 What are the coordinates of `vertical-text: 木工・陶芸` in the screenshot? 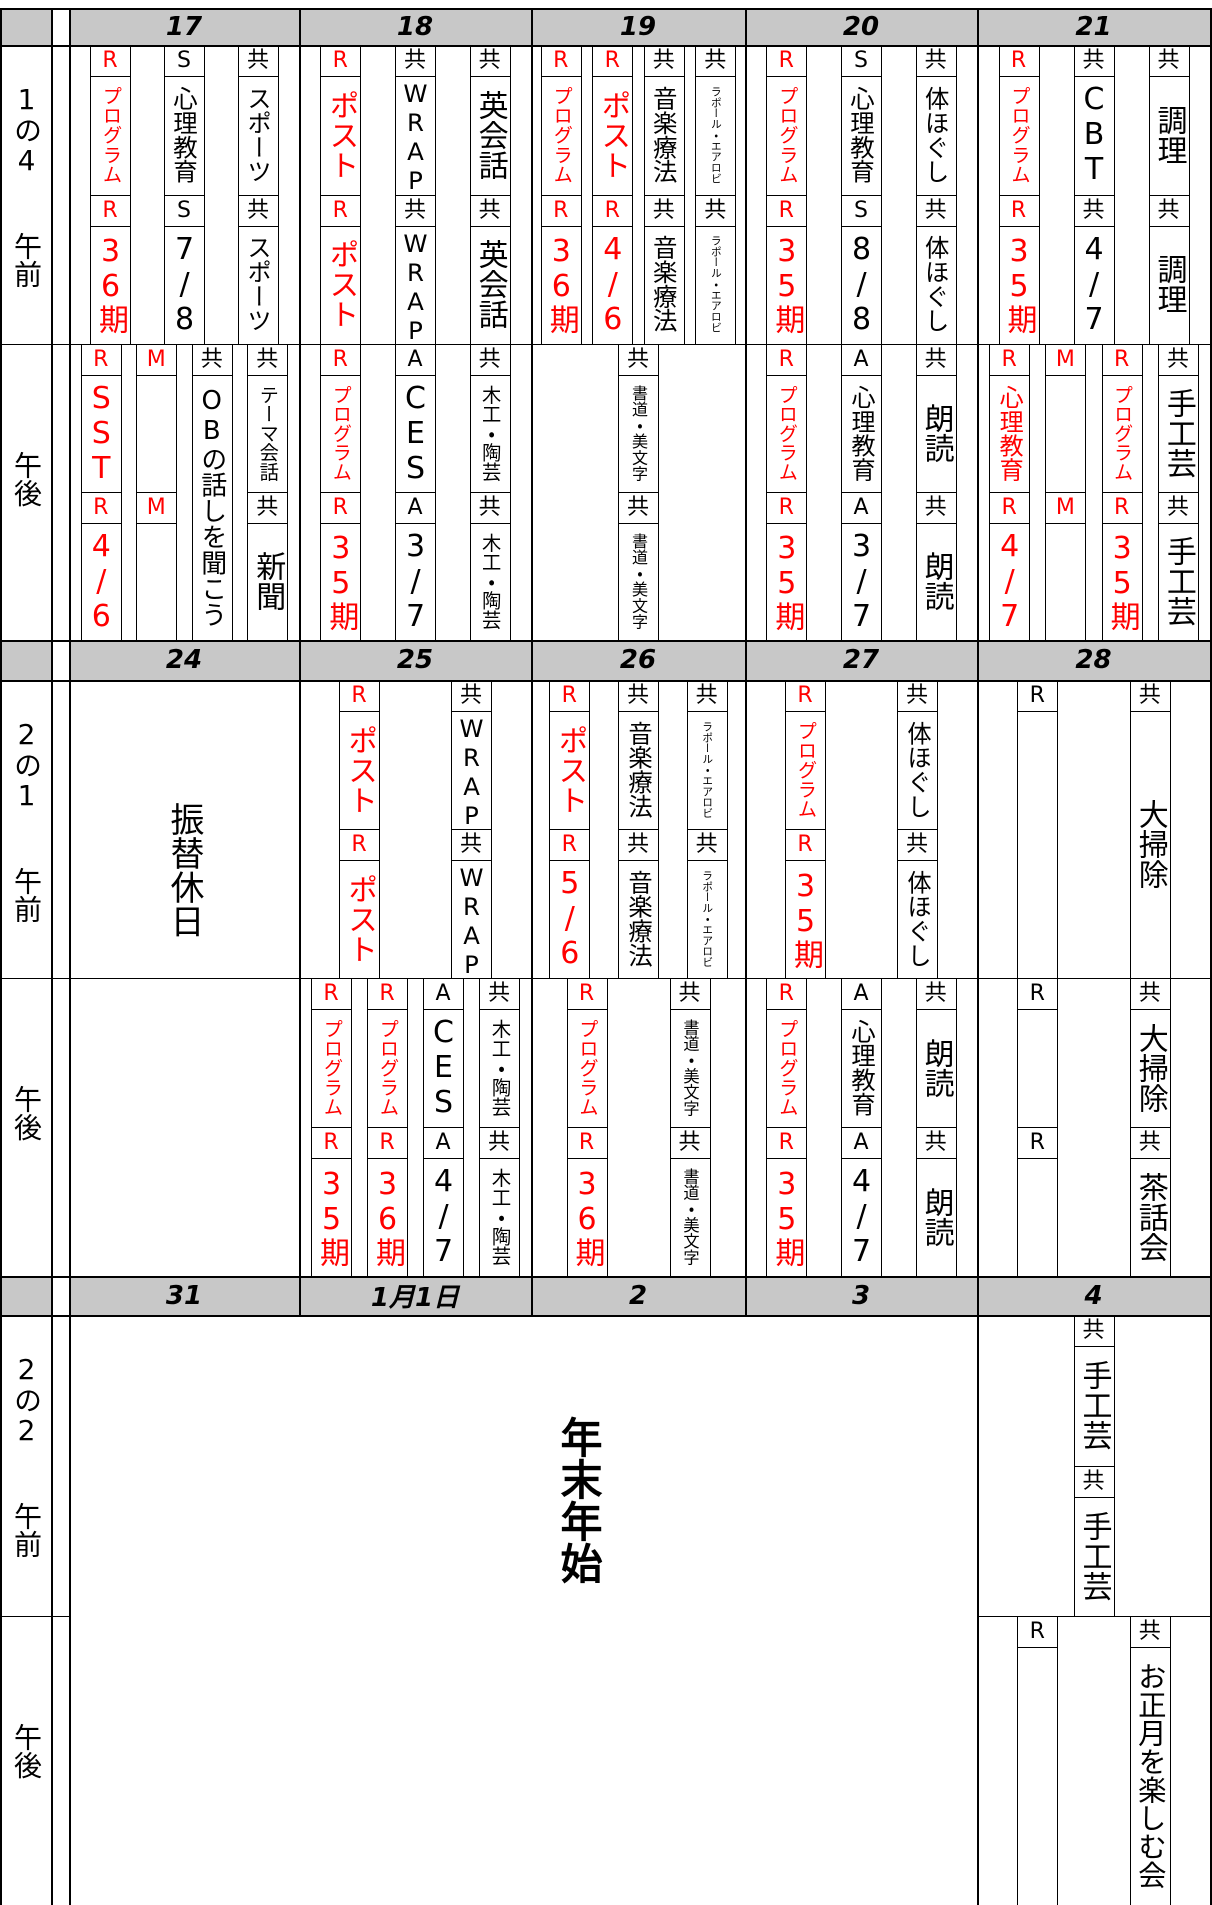 It's located at (499, 1067).